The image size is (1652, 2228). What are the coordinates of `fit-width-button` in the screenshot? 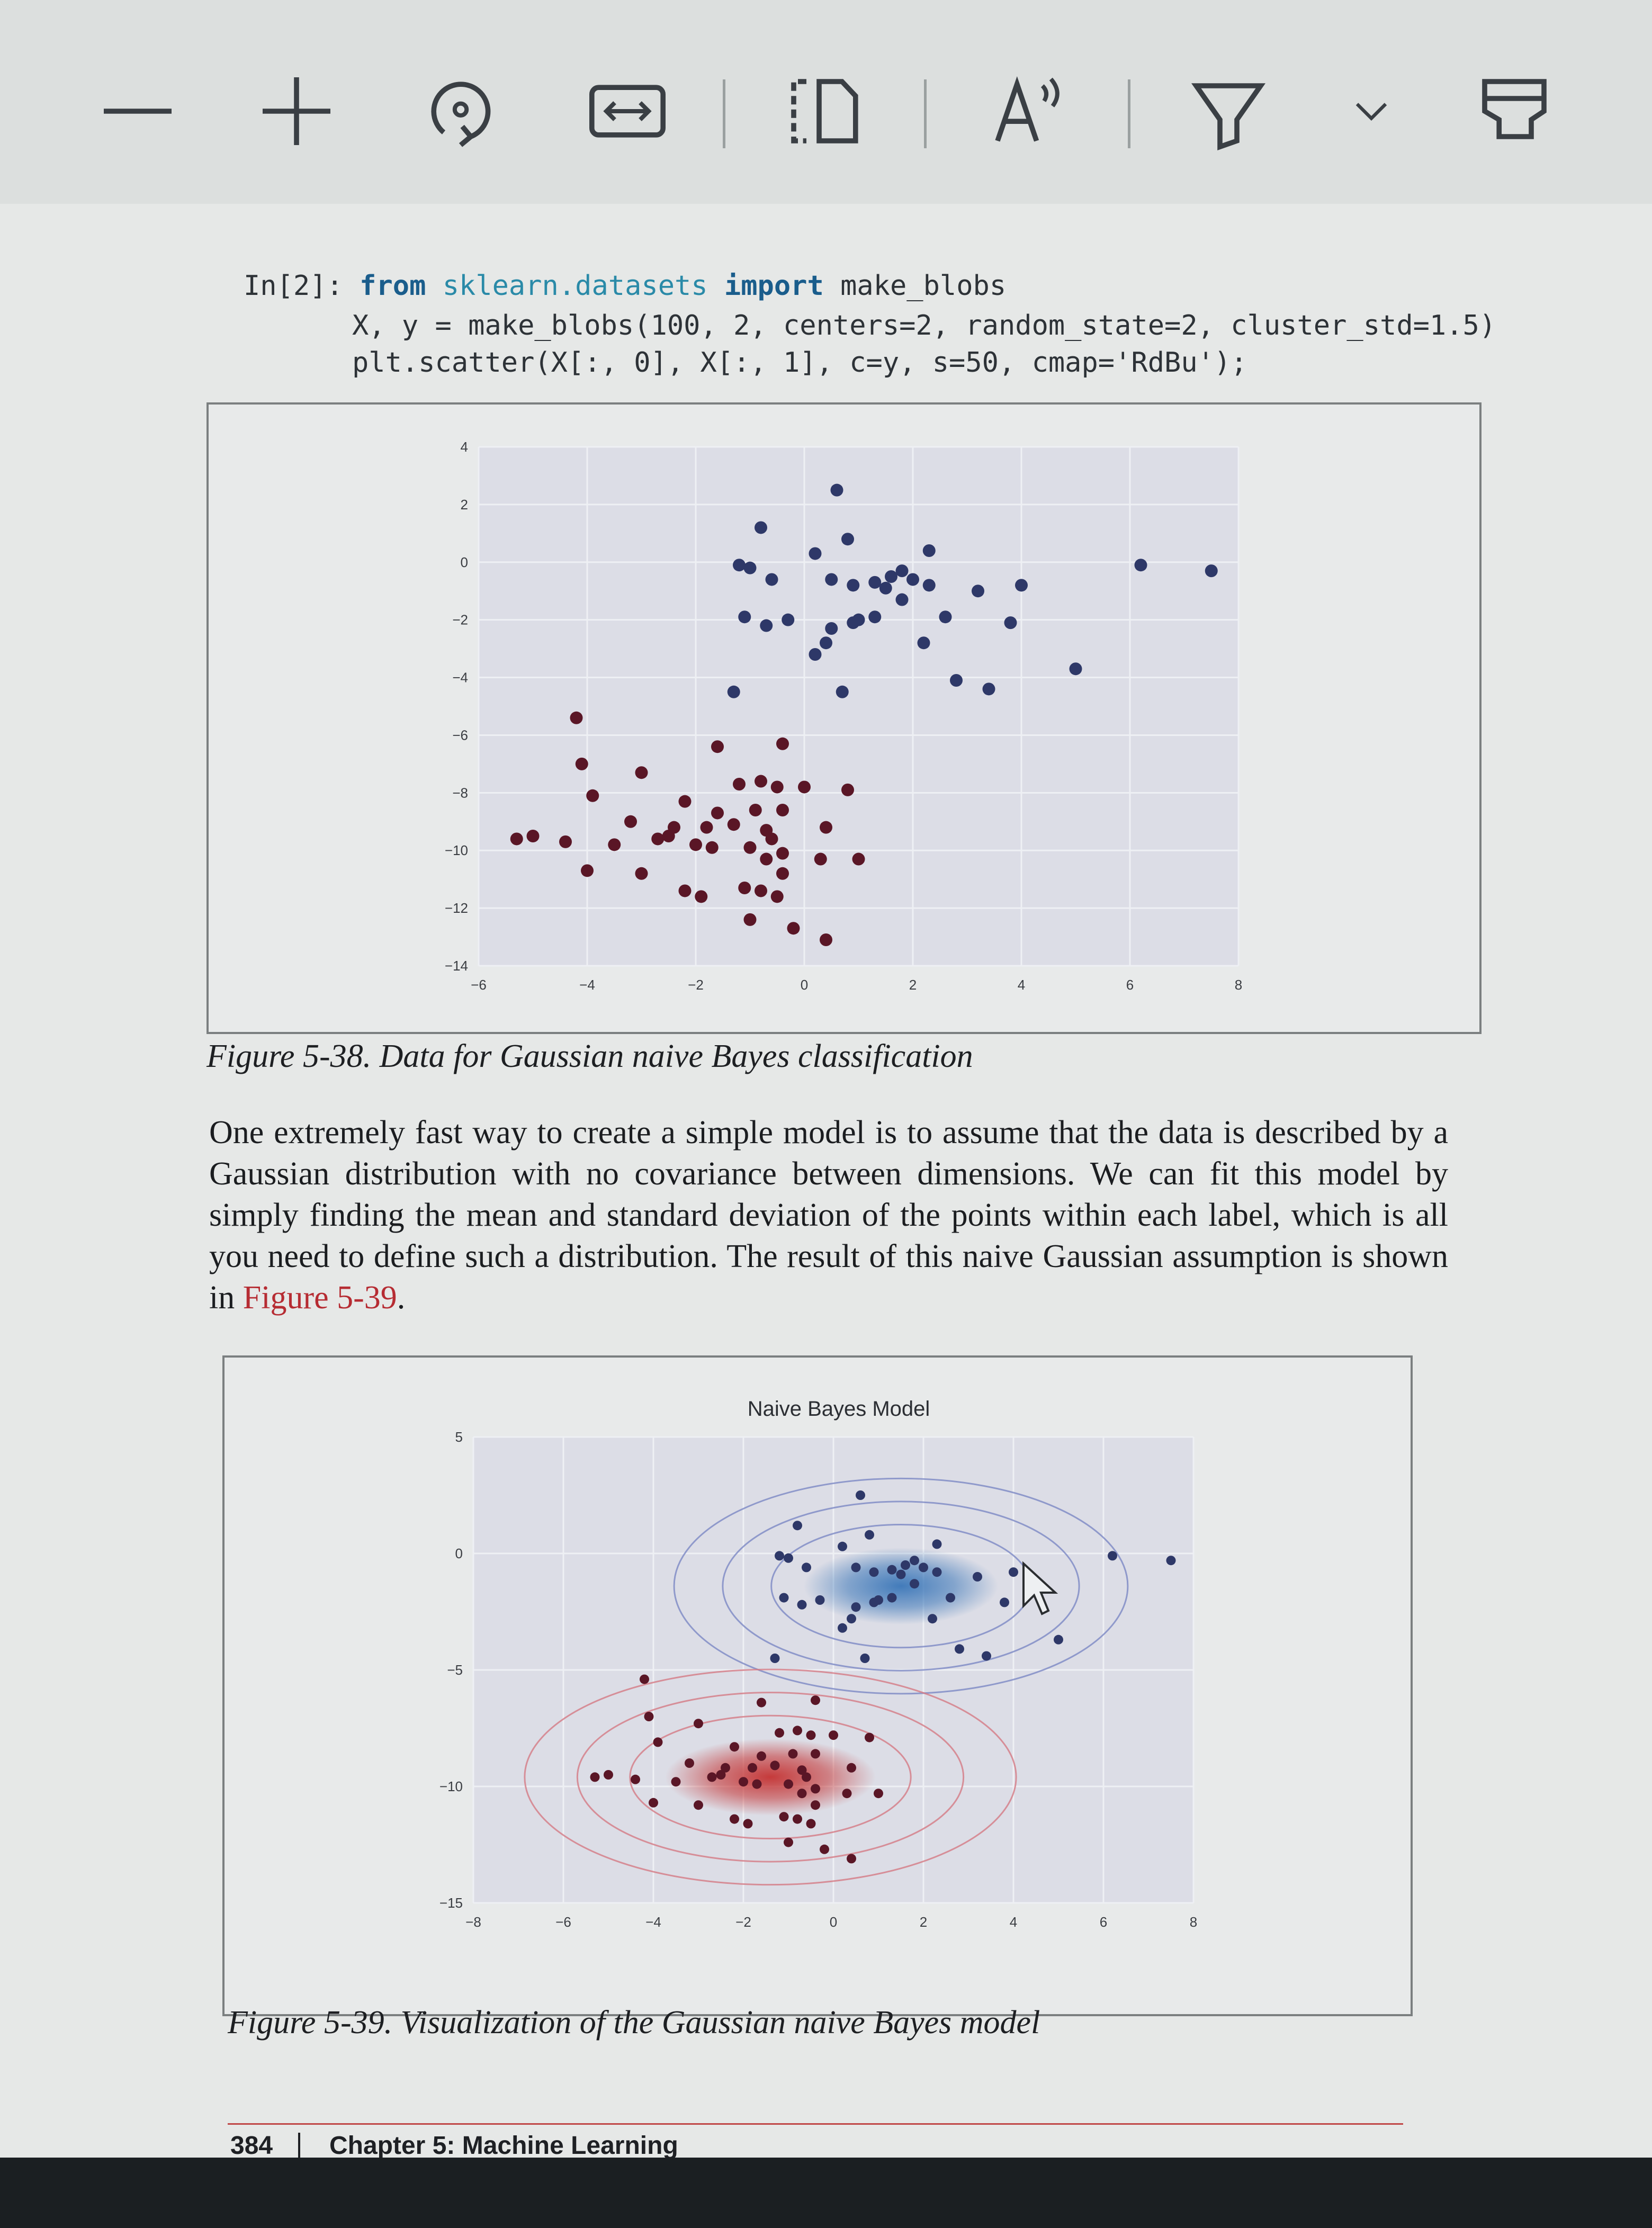 It's located at (627, 112).